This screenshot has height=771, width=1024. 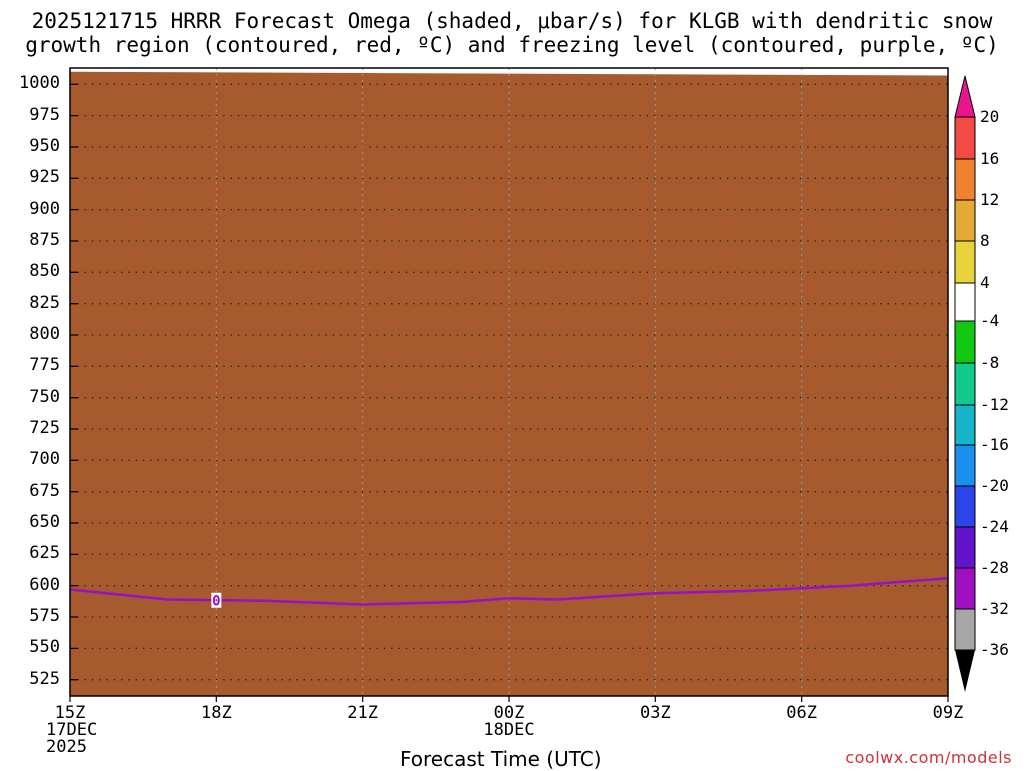 I want to click on colorbar-label-20: 20, so click(x=990, y=116).